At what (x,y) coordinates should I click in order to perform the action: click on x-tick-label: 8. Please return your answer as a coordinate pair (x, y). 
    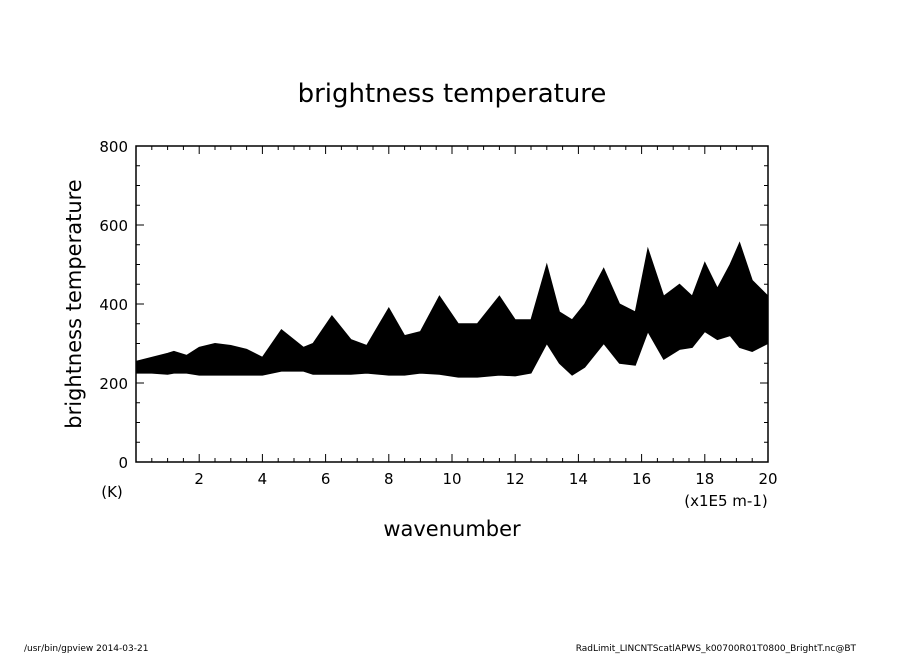
    Looking at the image, I should click on (389, 479).